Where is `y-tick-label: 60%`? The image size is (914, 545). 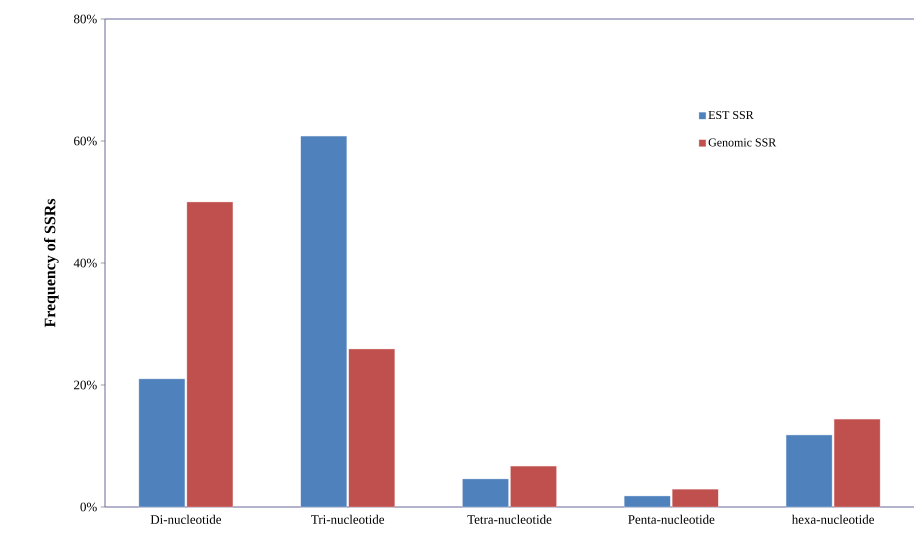
y-tick-label: 60% is located at coordinates (85, 141).